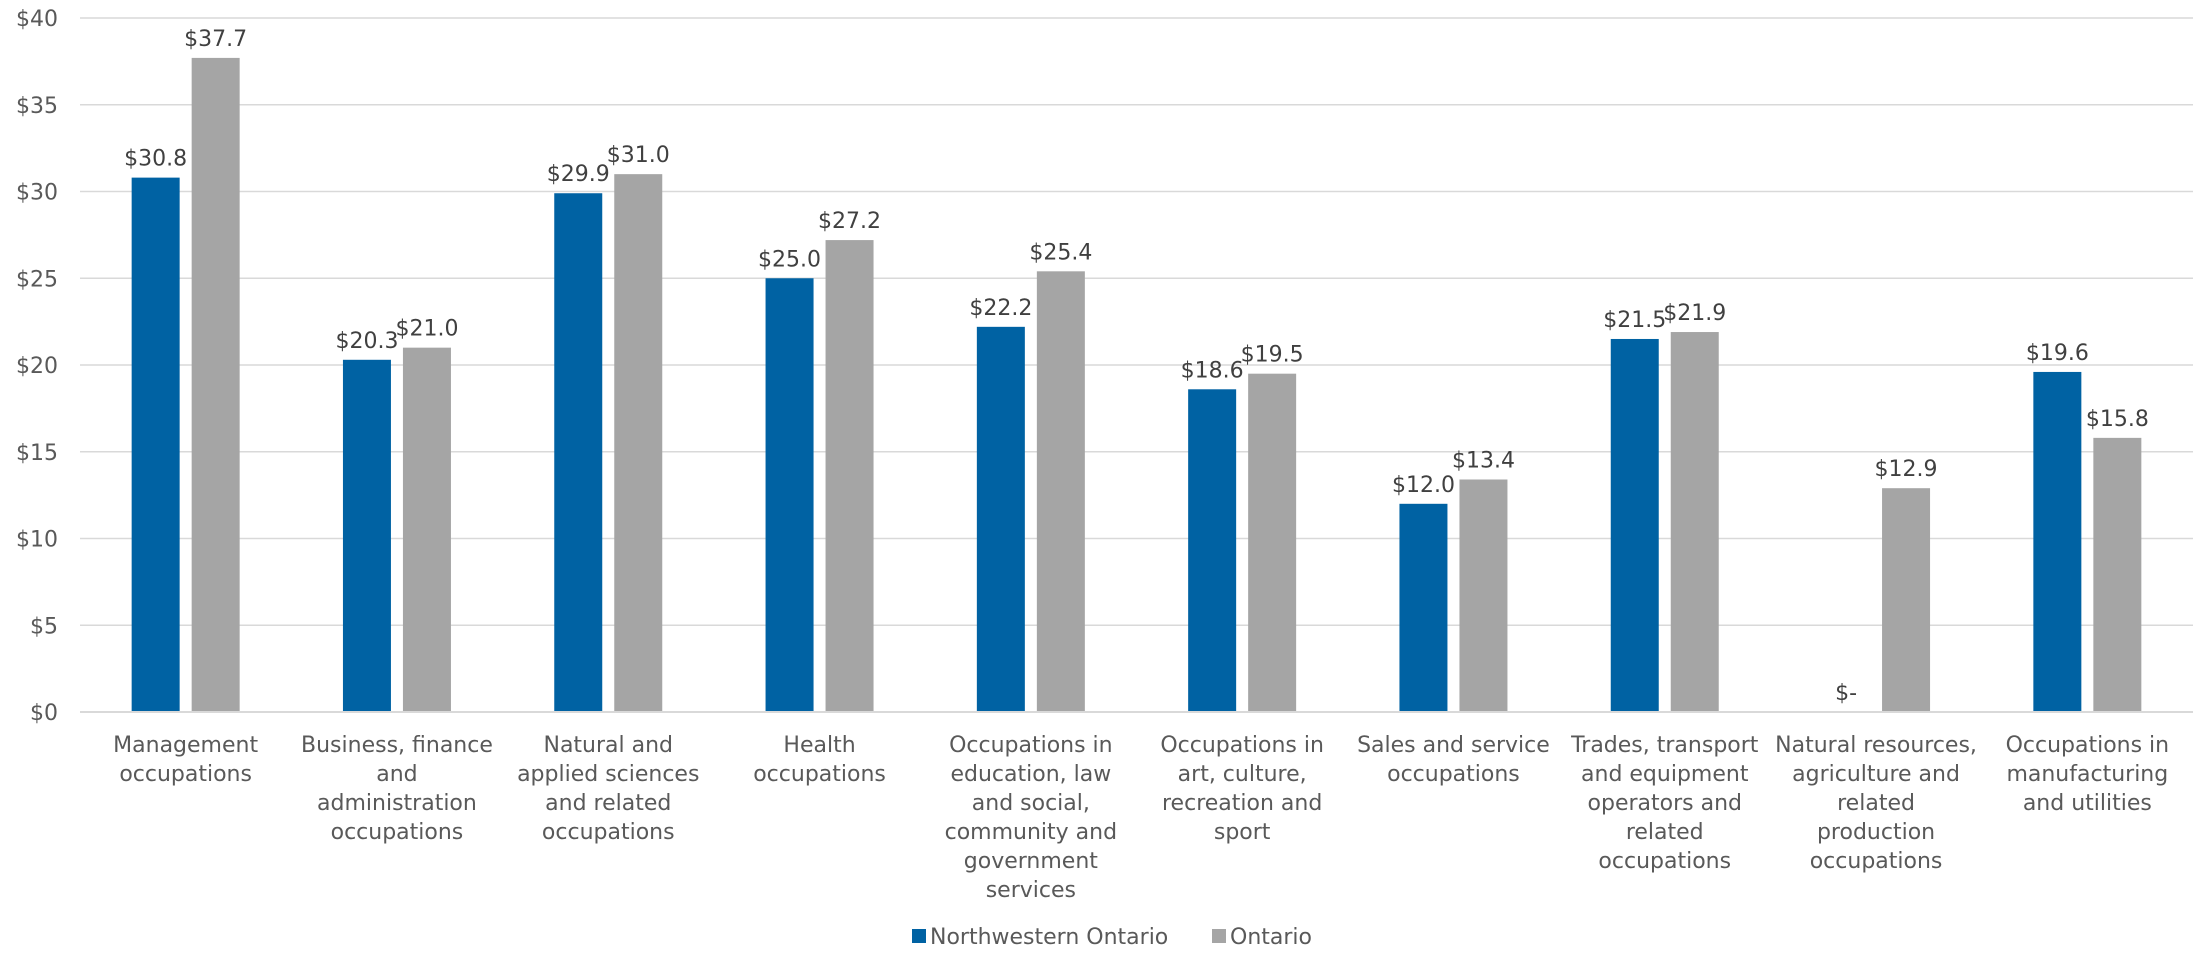 This screenshot has height=961, width=2203. What do you see at coordinates (426, 329) in the screenshot?
I see `data-label: $21.0` at bounding box center [426, 329].